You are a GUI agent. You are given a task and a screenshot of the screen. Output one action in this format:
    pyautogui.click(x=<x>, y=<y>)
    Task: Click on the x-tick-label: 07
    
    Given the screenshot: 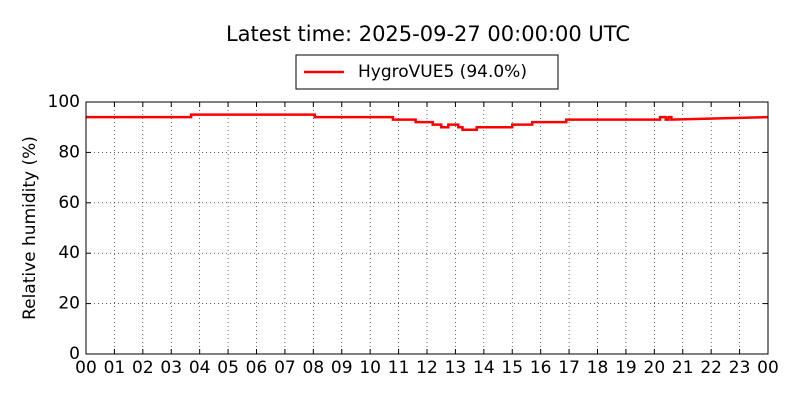 What is the action you would take?
    pyautogui.click(x=285, y=368)
    